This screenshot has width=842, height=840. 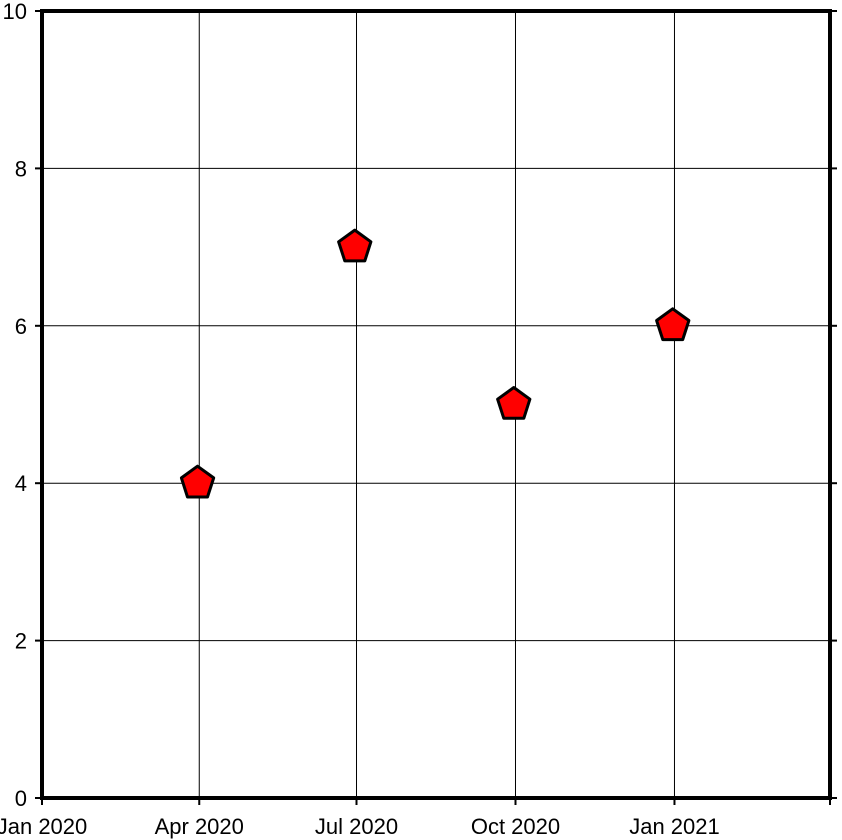 I want to click on y-tick-label: 4, so click(x=21, y=483).